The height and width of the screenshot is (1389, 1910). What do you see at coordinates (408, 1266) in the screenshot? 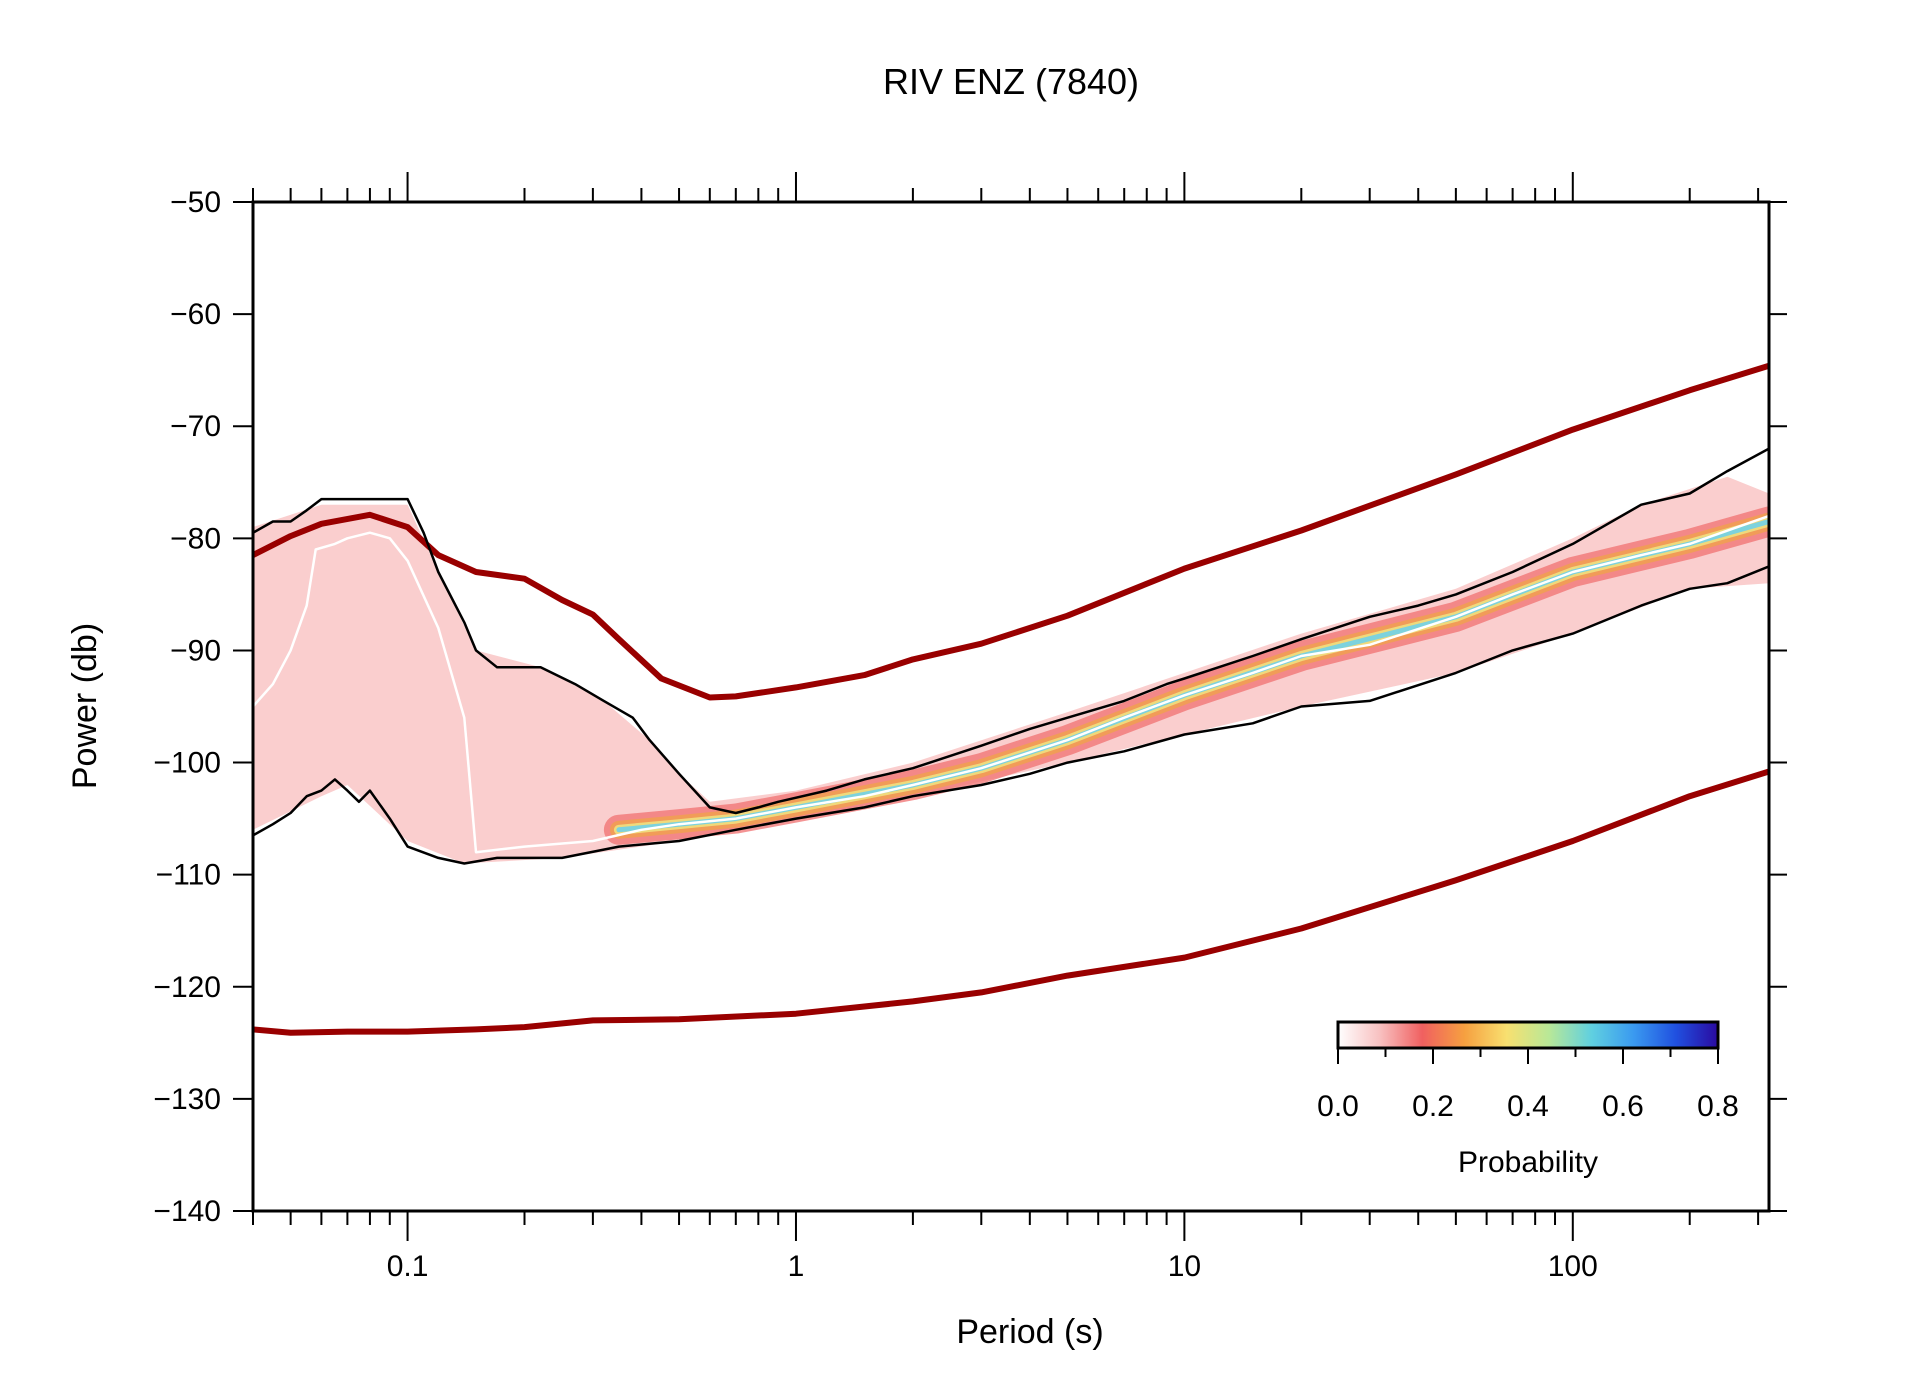
I see `x-tick-label: 0.1` at bounding box center [408, 1266].